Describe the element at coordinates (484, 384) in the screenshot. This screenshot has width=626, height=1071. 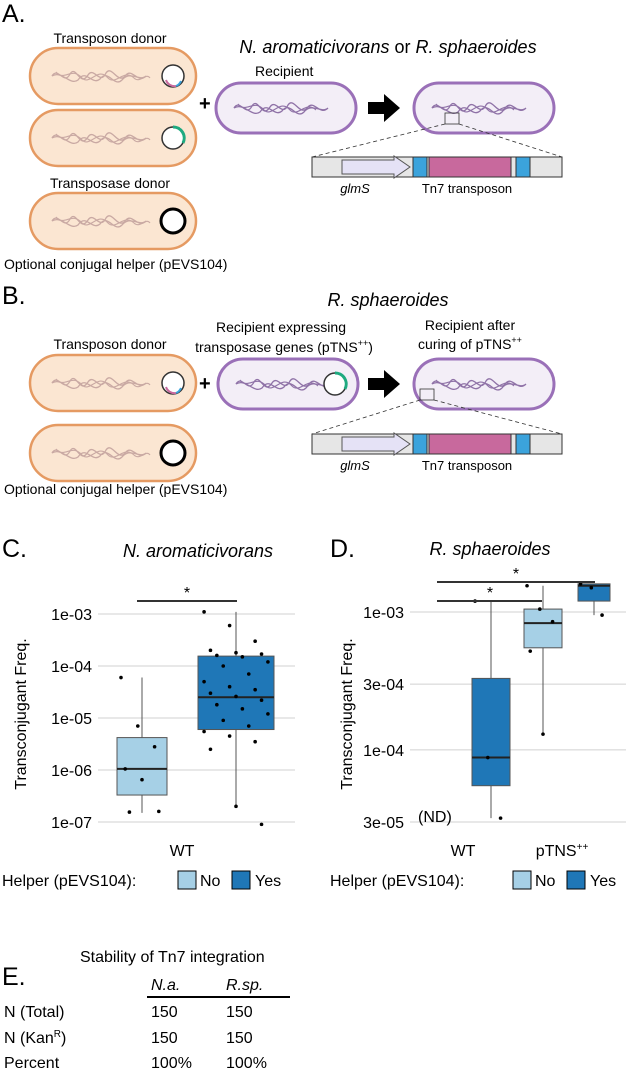
I see `cured-cell-b` at that location.